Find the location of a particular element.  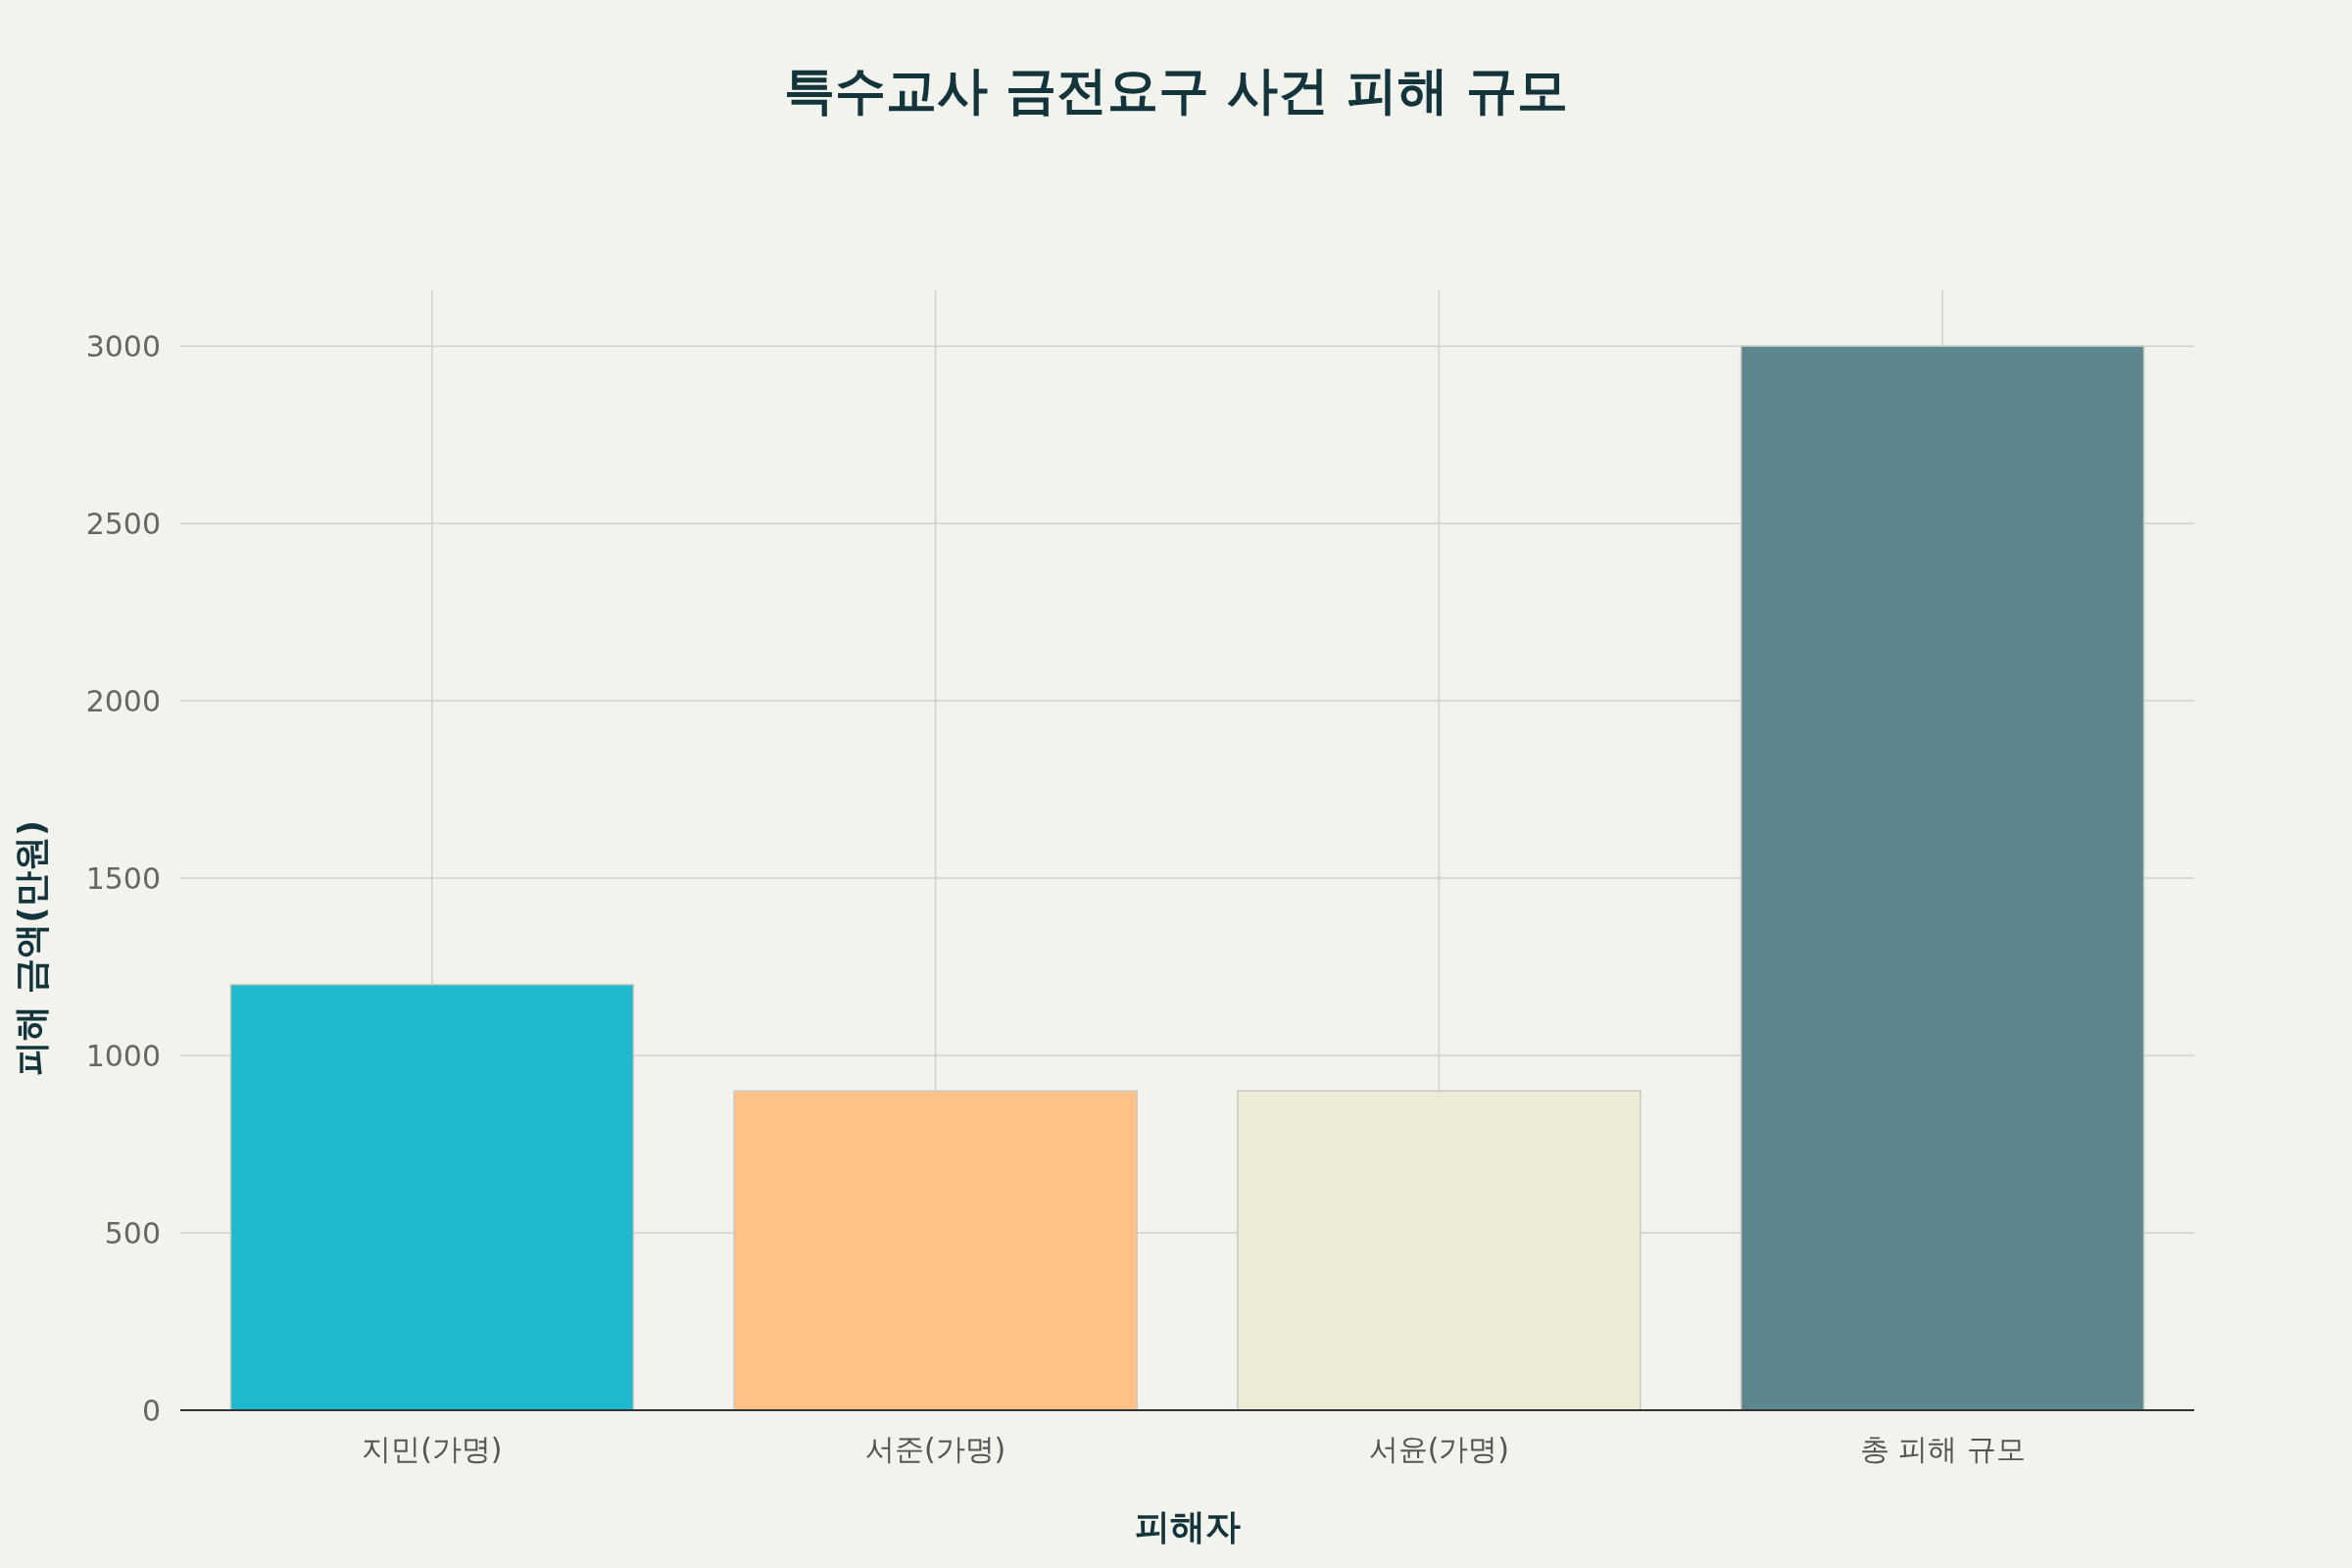

y-tick-label: 500 is located at coordinates (132, 1232).